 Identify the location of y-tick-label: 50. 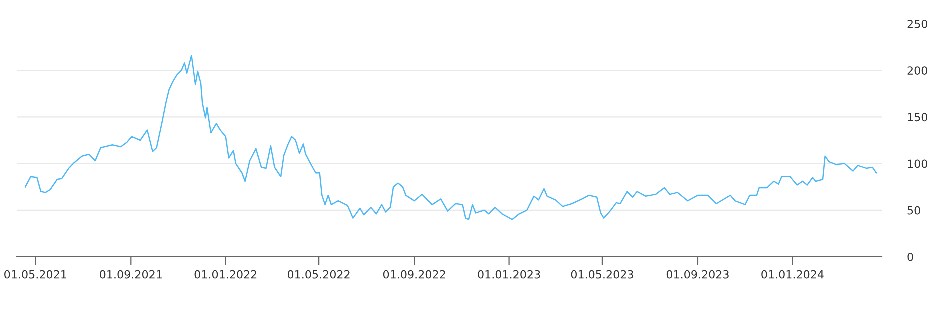
(914, 210).